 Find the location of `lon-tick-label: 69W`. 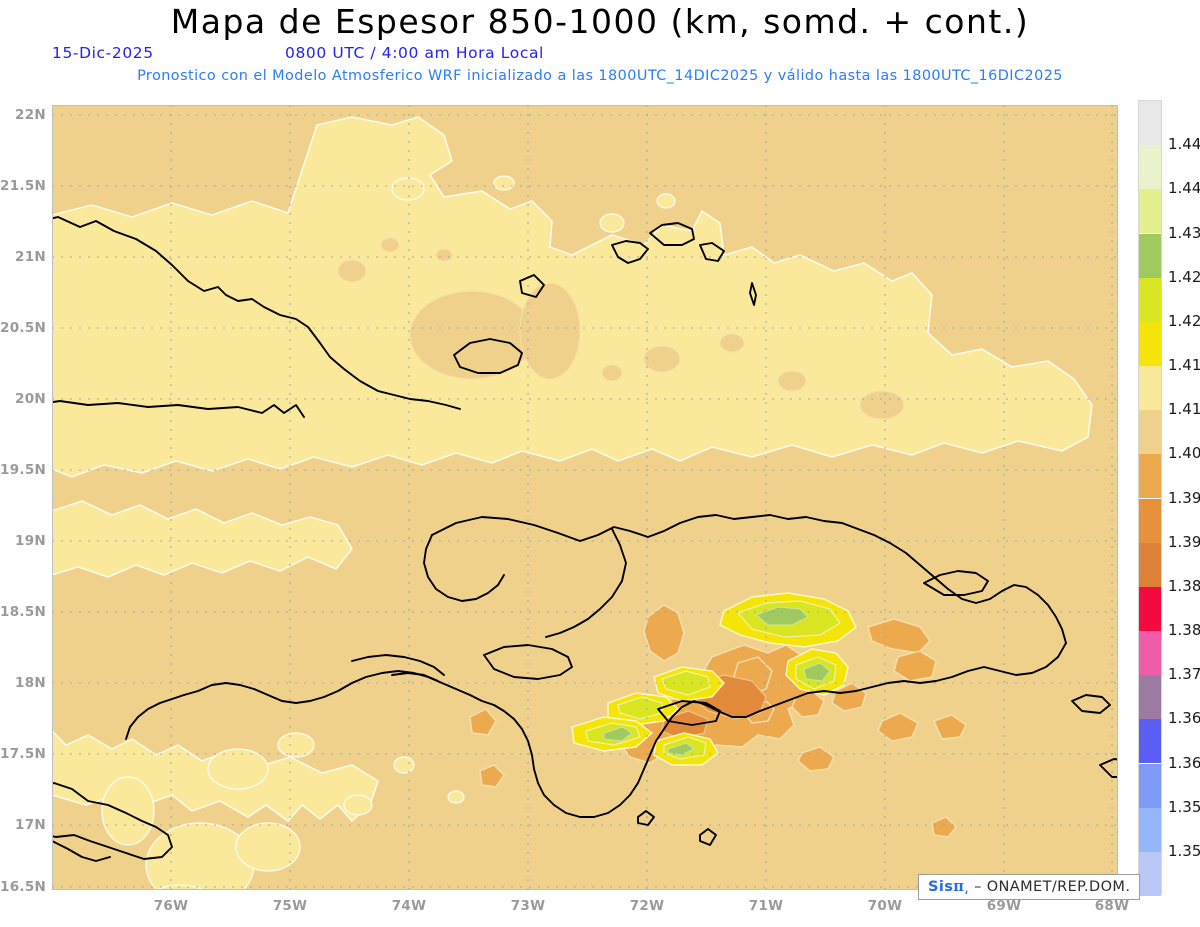

lon-tick-label: 69W is located at coordinates (1004, 906).